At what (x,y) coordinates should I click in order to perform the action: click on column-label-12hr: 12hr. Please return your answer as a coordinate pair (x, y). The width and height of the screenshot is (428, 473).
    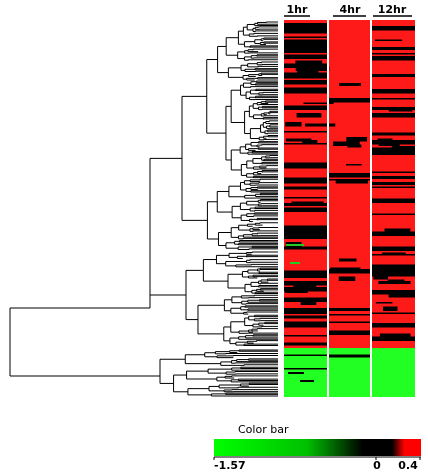
    Looking at the image, I should click on (392, 9).